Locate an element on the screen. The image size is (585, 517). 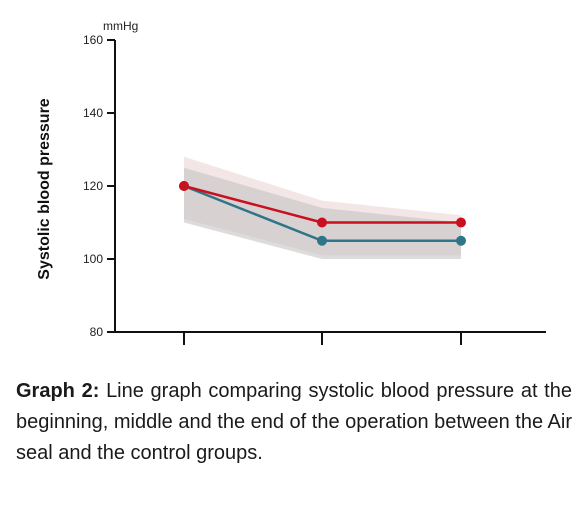
y-axis-unit: mmHg is located at coordinates (120, 26).